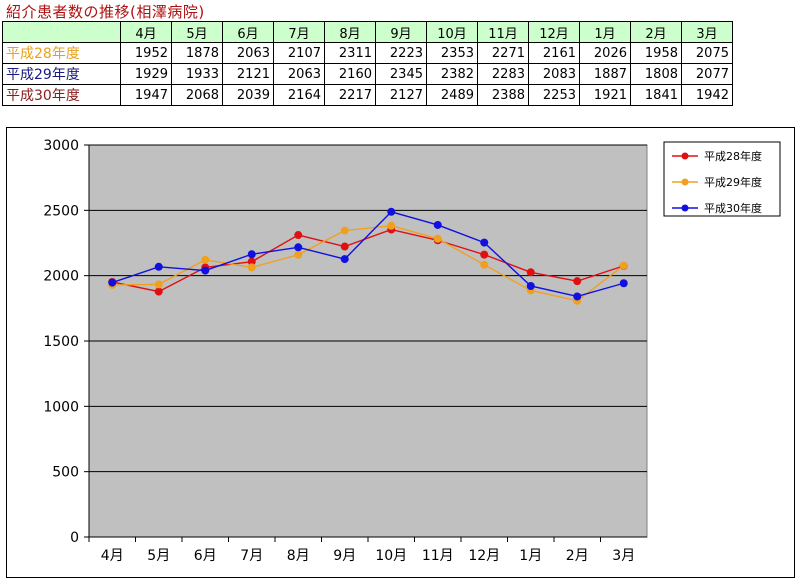 The image size is (800, 582). I want to click on table-month-header: 11月, so click(503, 32).